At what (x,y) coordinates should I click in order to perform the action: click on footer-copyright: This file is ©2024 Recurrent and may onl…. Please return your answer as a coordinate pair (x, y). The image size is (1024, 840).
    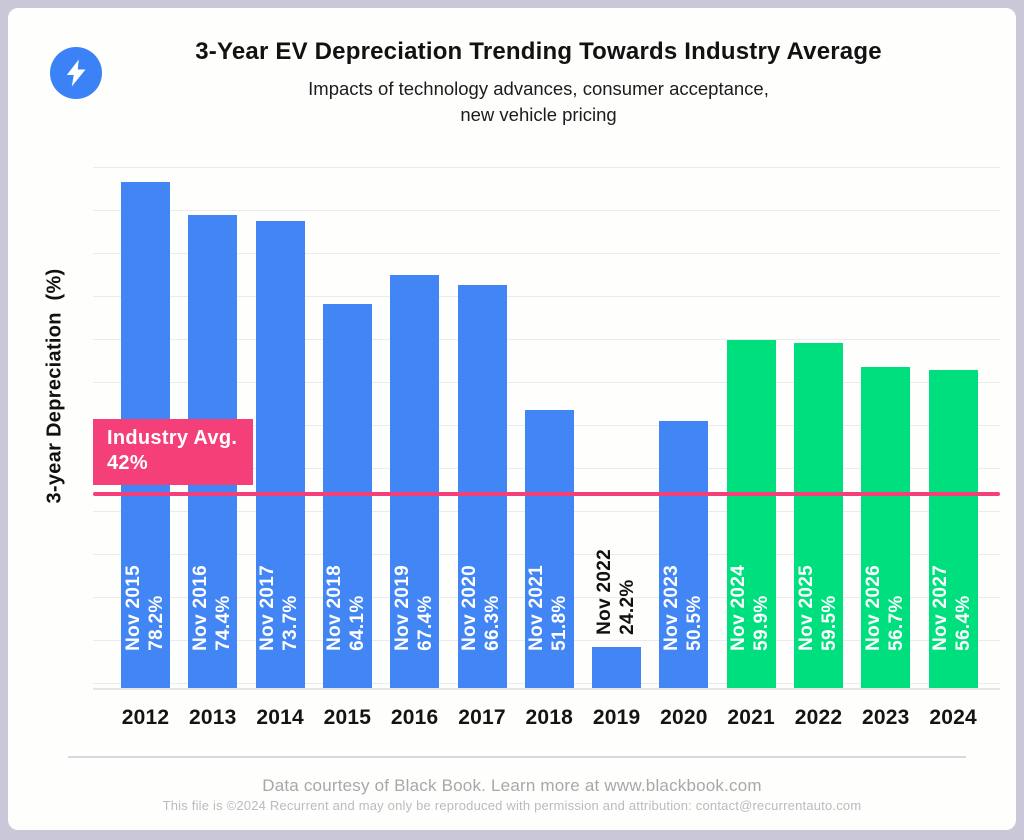
    Looking at the image, I should click on (512, 805).